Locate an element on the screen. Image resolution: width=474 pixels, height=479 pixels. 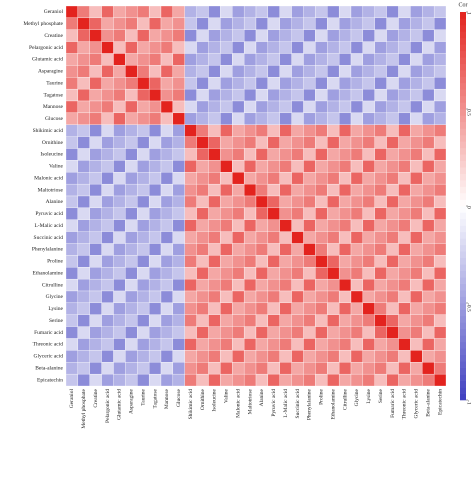
x-tick-label: Glucose is located at coordinates (179, 397).